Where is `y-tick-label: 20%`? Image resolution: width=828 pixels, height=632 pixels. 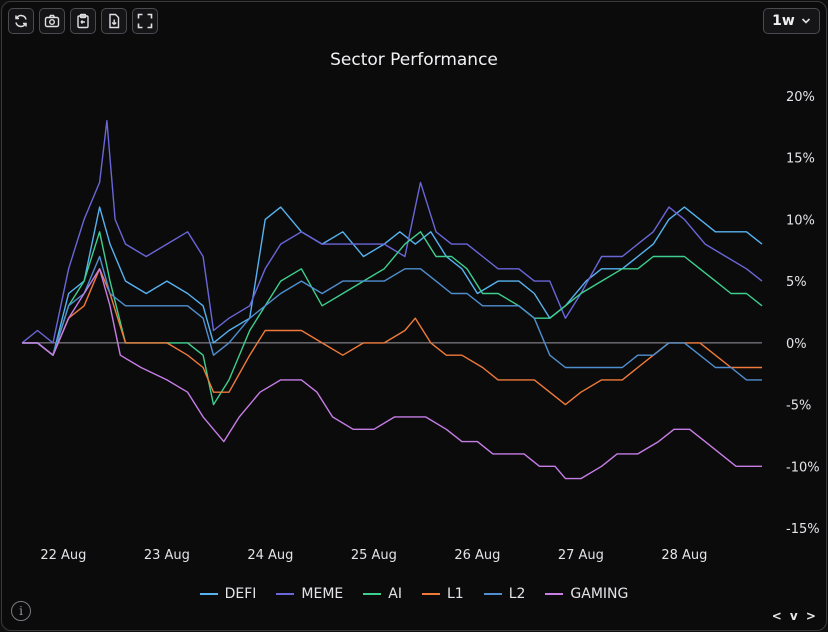
y-tick-label: 20% is located at coordinates (800, 97).